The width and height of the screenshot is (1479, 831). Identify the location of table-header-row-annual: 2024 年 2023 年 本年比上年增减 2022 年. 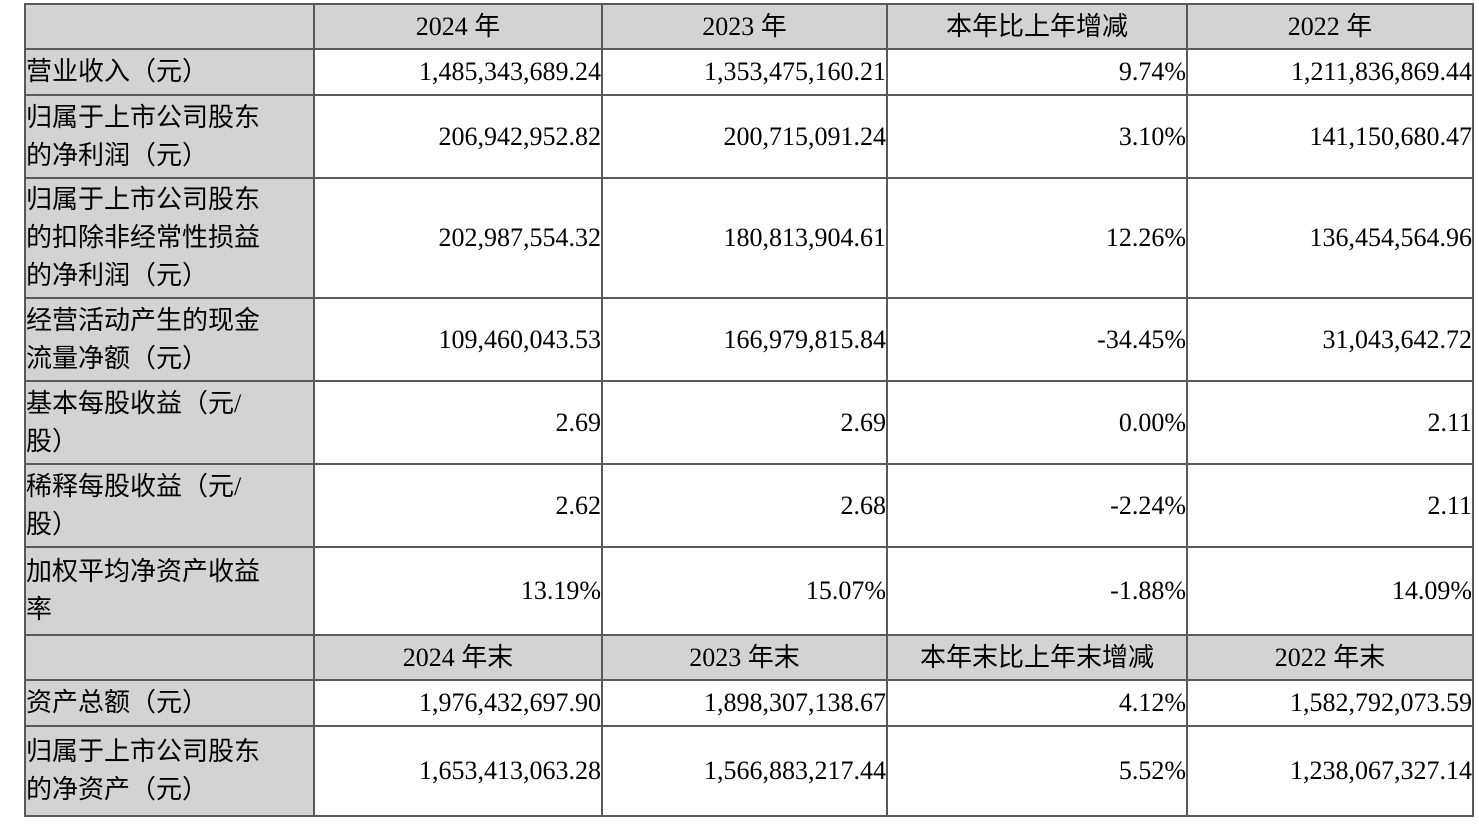
(749, 26).